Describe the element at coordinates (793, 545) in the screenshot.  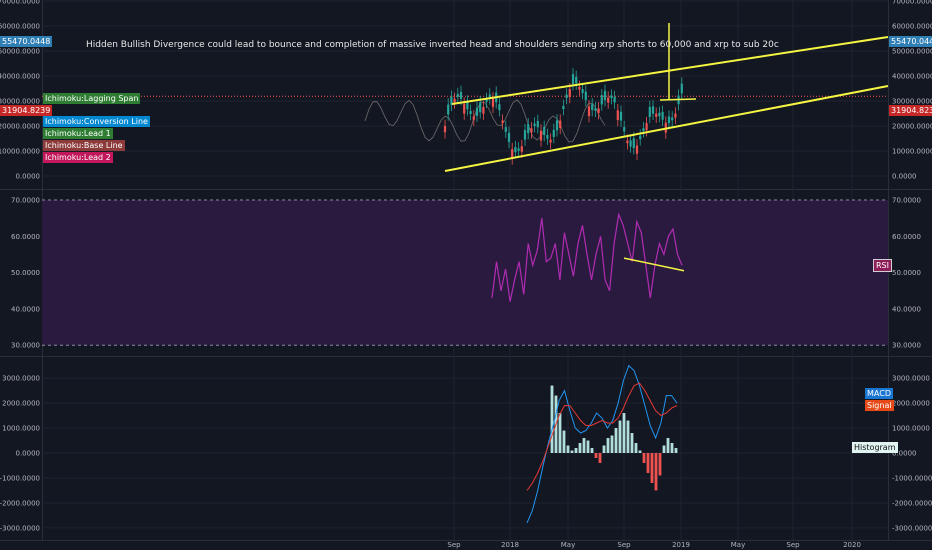
I see `x-tick-label: Sep` at that location.